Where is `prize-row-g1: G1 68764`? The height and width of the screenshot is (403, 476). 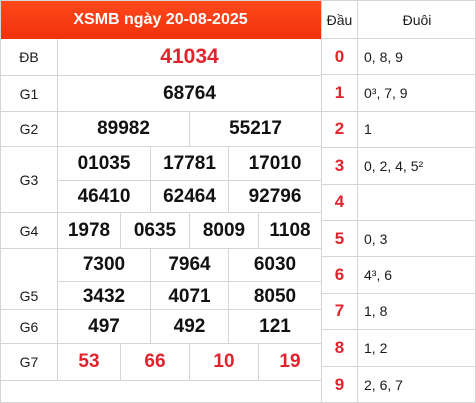
prize-row-g1: G1 68764 is located at coordinates (160, 94).